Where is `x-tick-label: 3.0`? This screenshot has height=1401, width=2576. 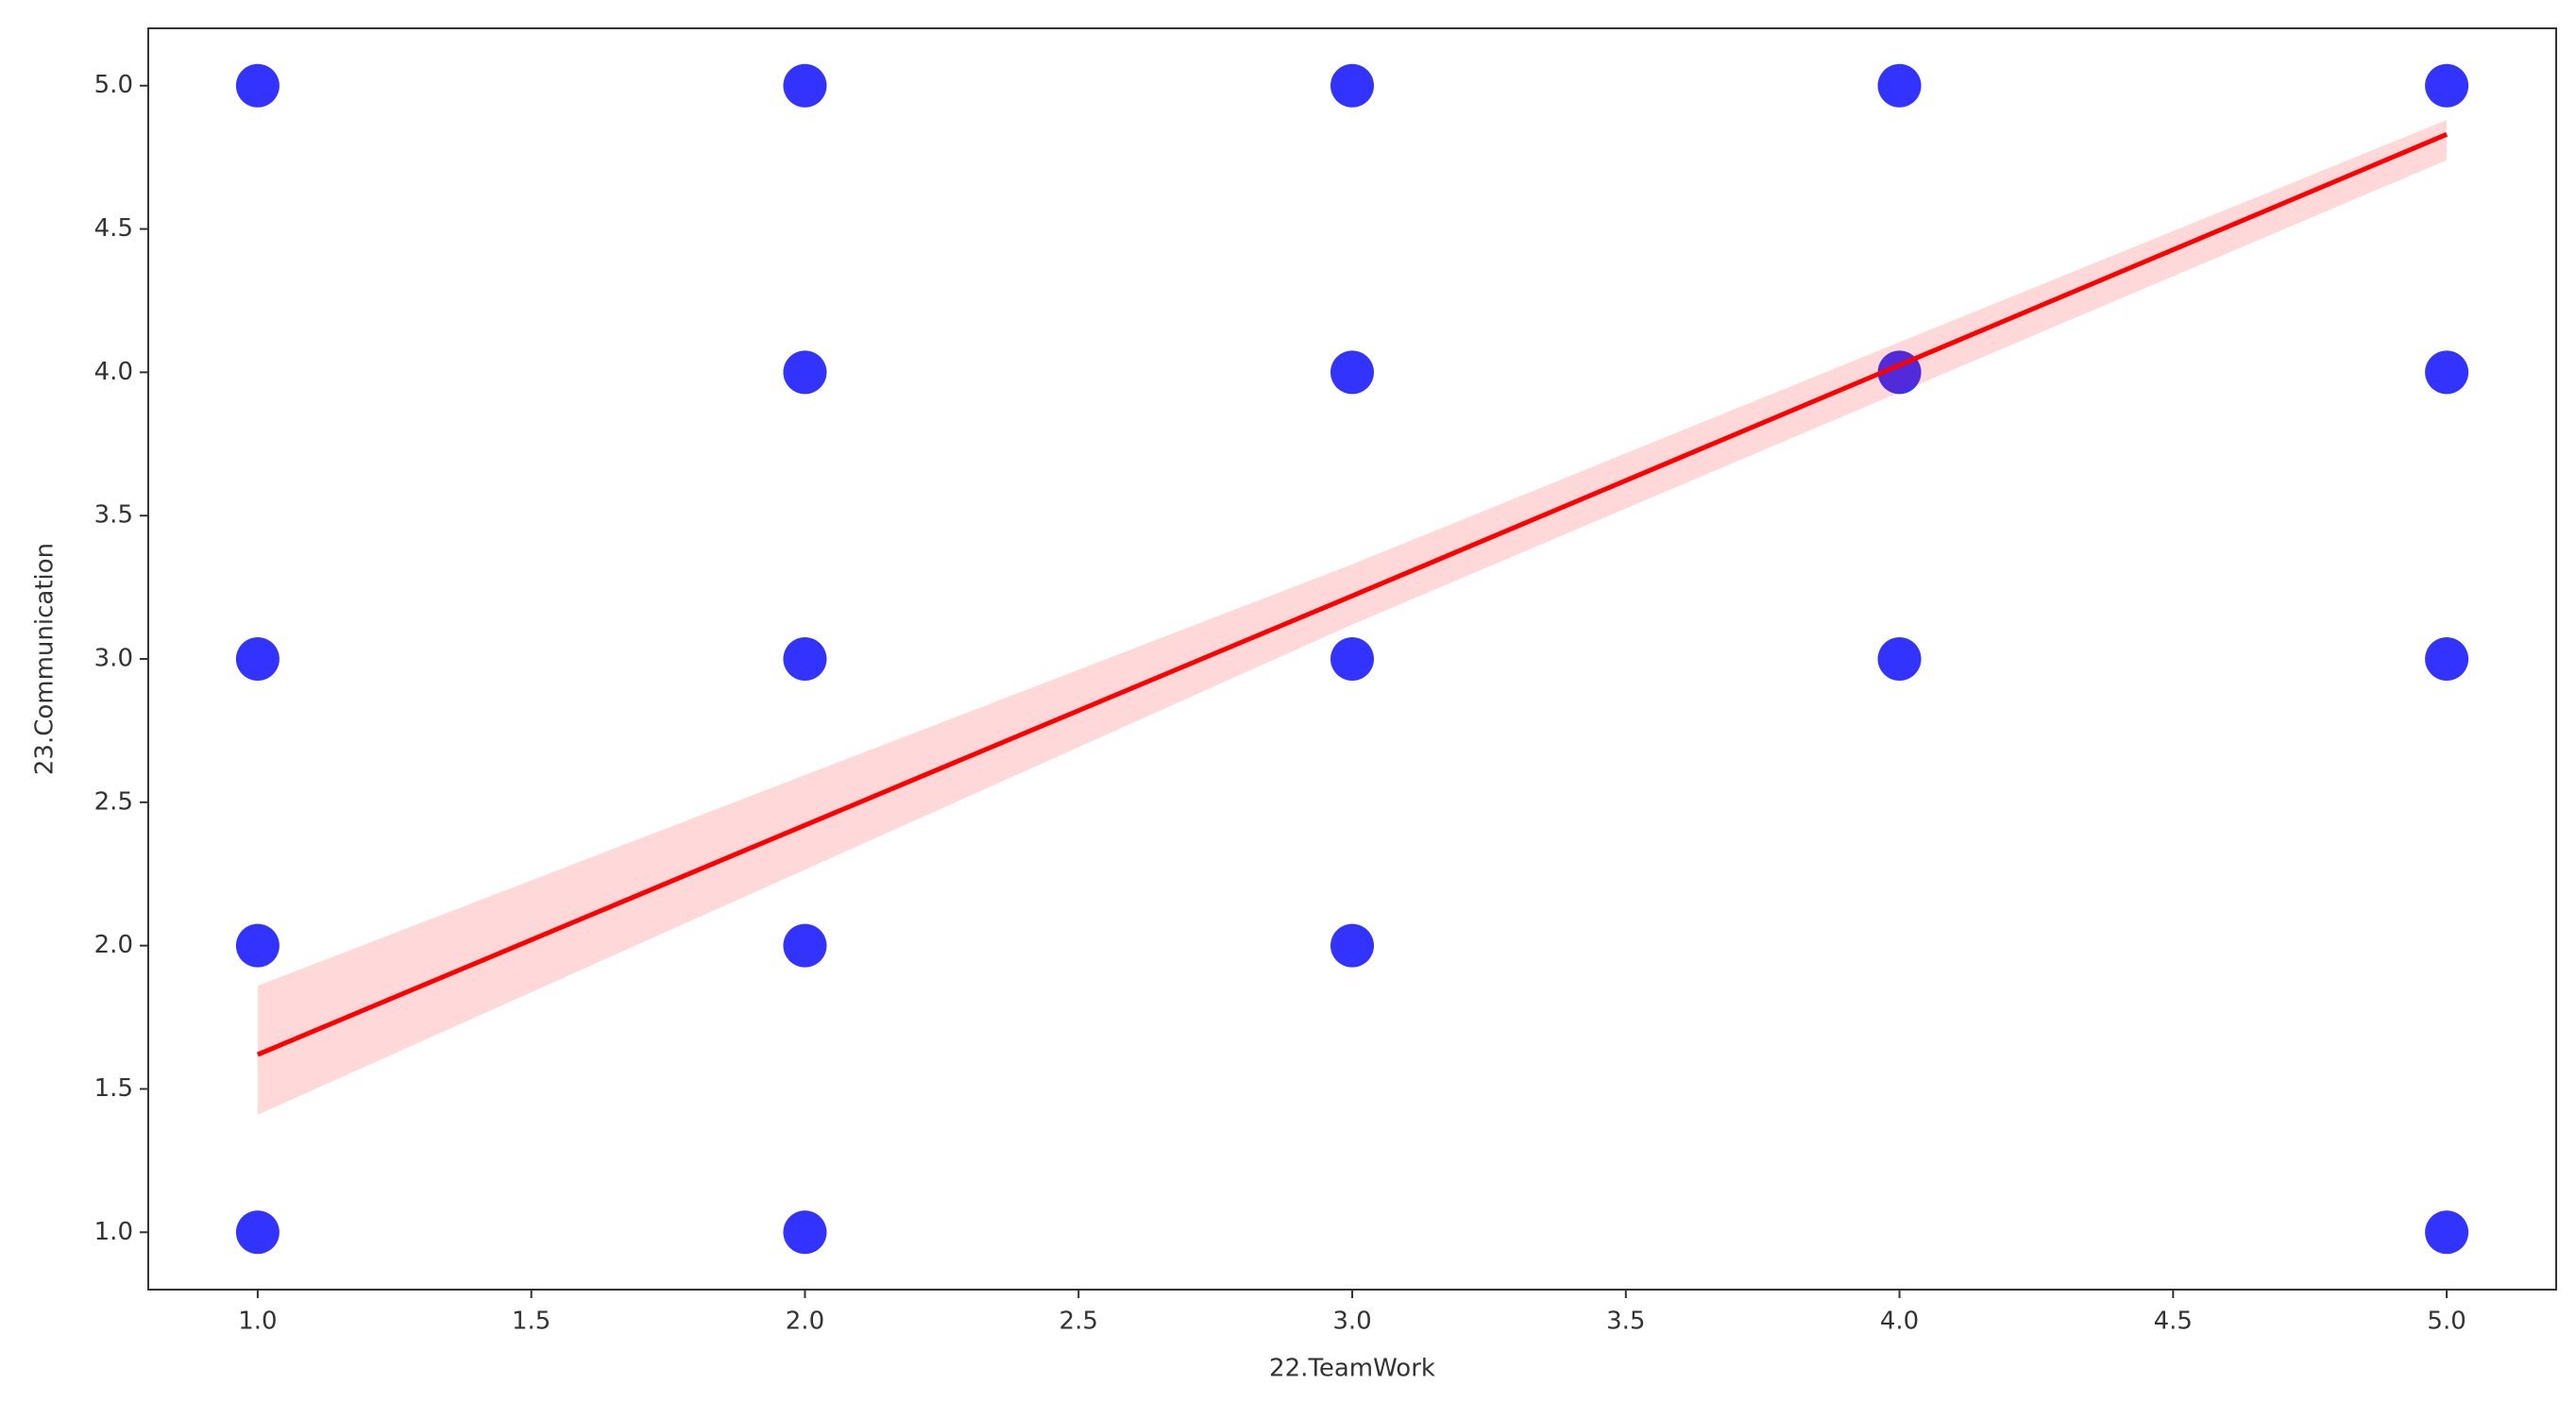
x-tick-label: 3.0 is located at coordinates (1351, 1322).